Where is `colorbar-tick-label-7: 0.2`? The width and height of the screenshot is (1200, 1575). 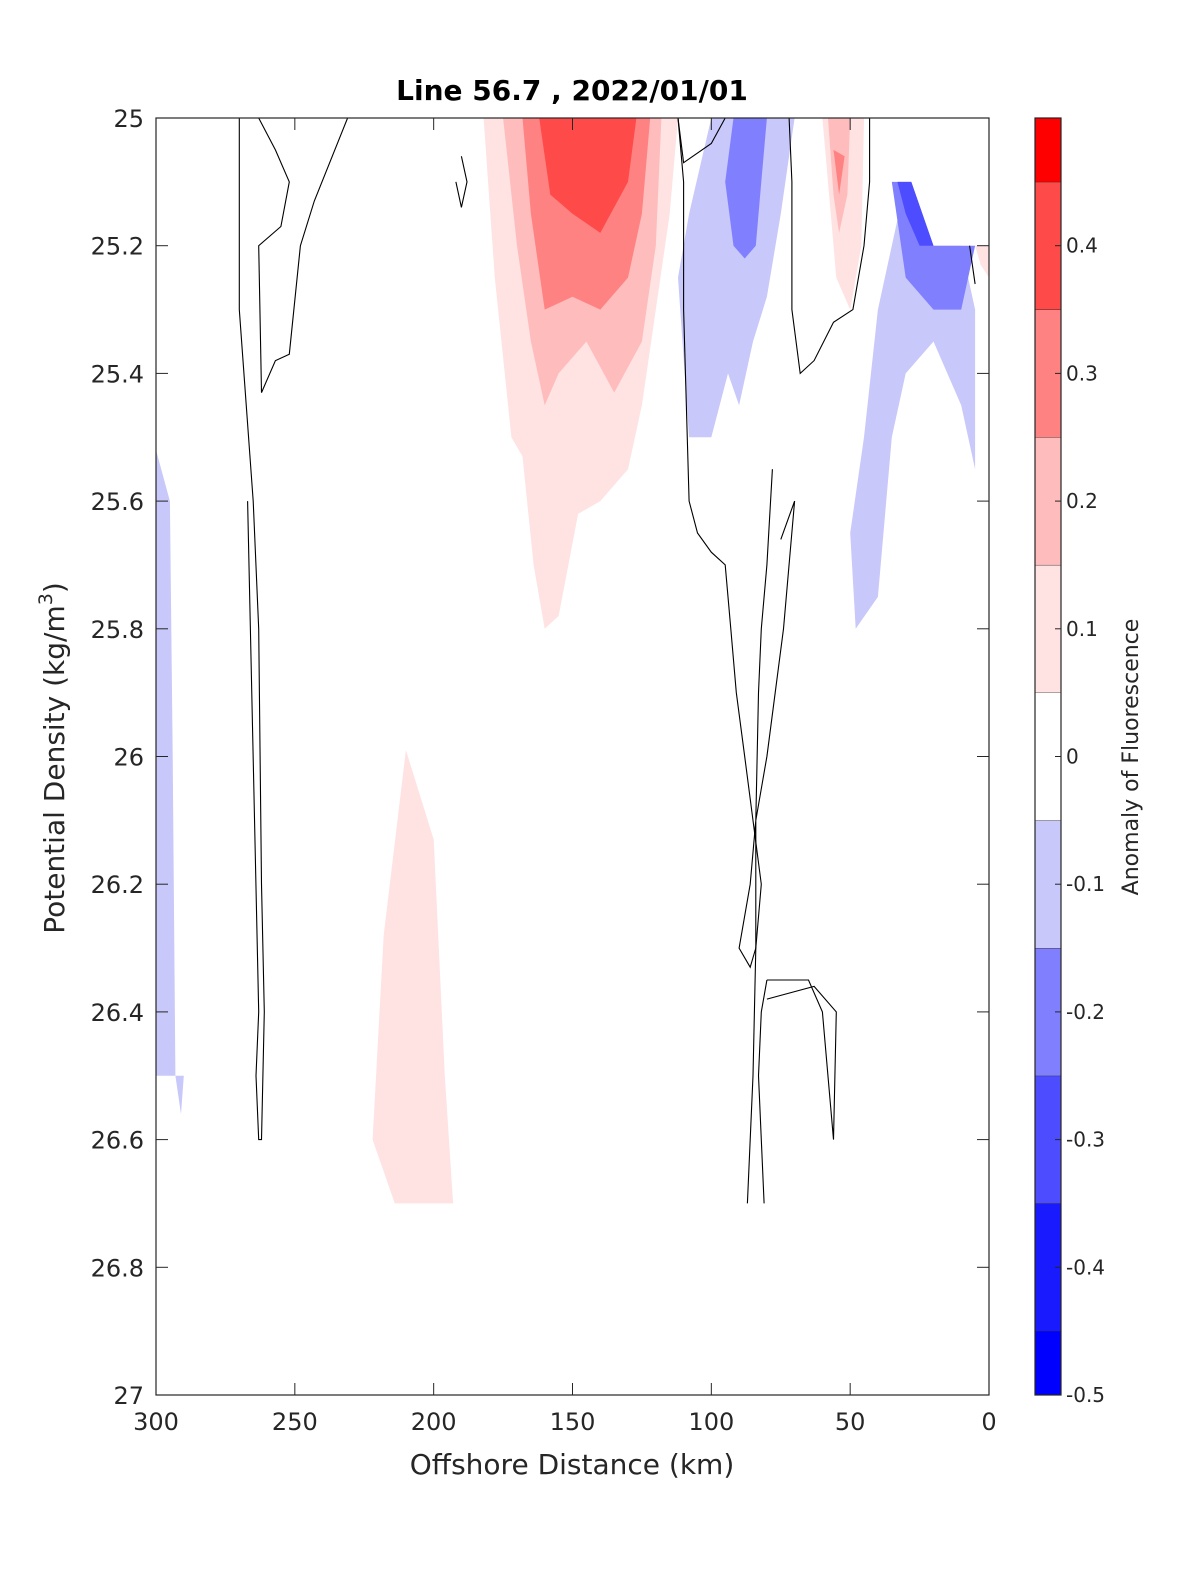
colorbar-tick-label-7: 0.2 is located at coordinates (1082, 501).